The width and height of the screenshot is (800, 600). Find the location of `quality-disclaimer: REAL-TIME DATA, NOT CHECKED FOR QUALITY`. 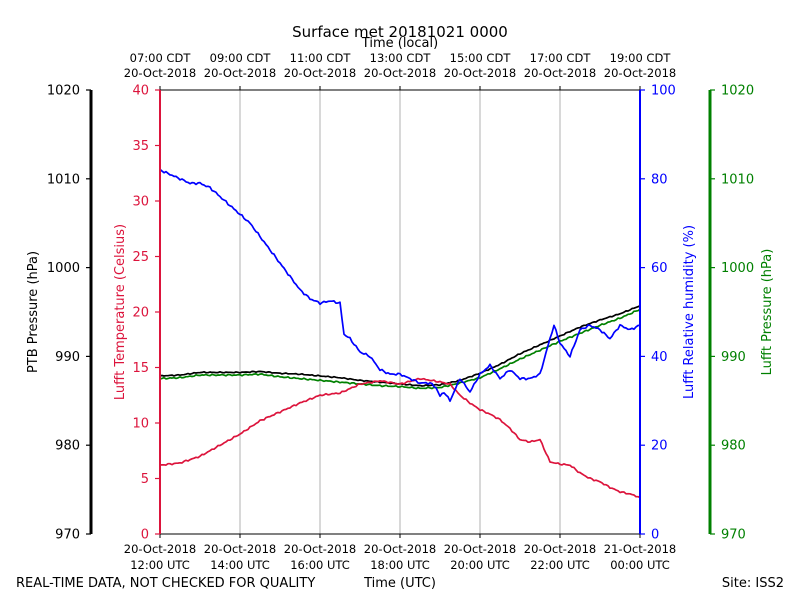

quality-disclaimer: REAL-TIME DATA, NOT CHECKED FOR QUALITY is located at coordinates (165, 583).